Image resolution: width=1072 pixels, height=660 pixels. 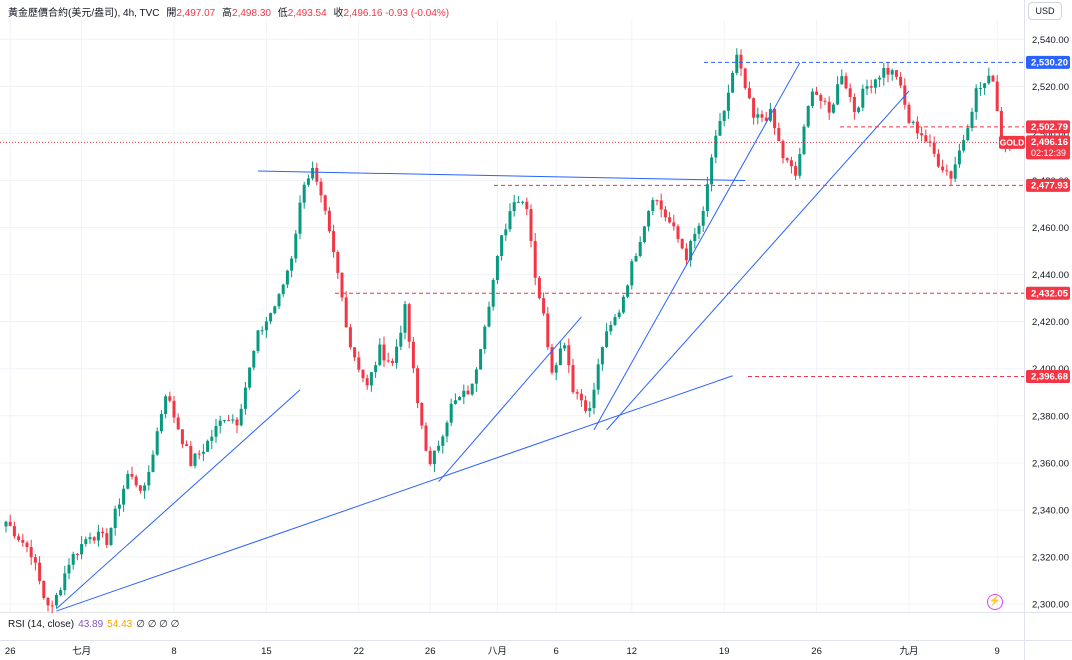 I want to click on low-label: 低, so click(x=282, y=13).